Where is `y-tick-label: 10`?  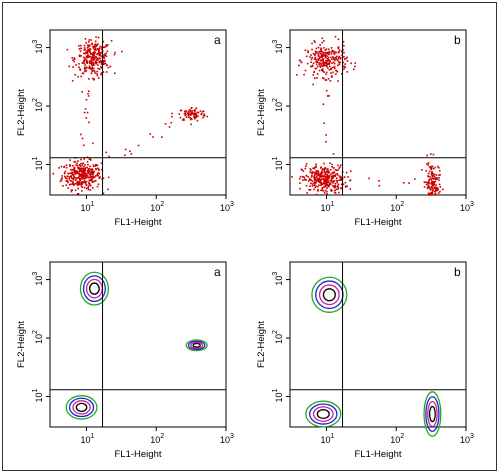
y-tick-label: 10 is located at coordinates (39, 339).